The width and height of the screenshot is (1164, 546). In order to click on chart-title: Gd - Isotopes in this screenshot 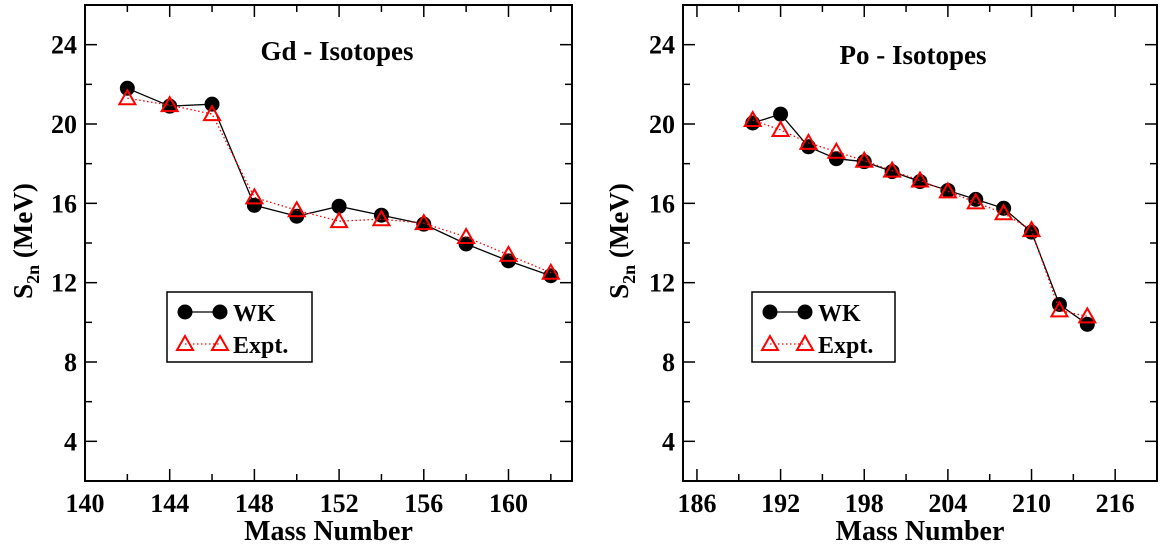, I will do `click(336, 51)`.